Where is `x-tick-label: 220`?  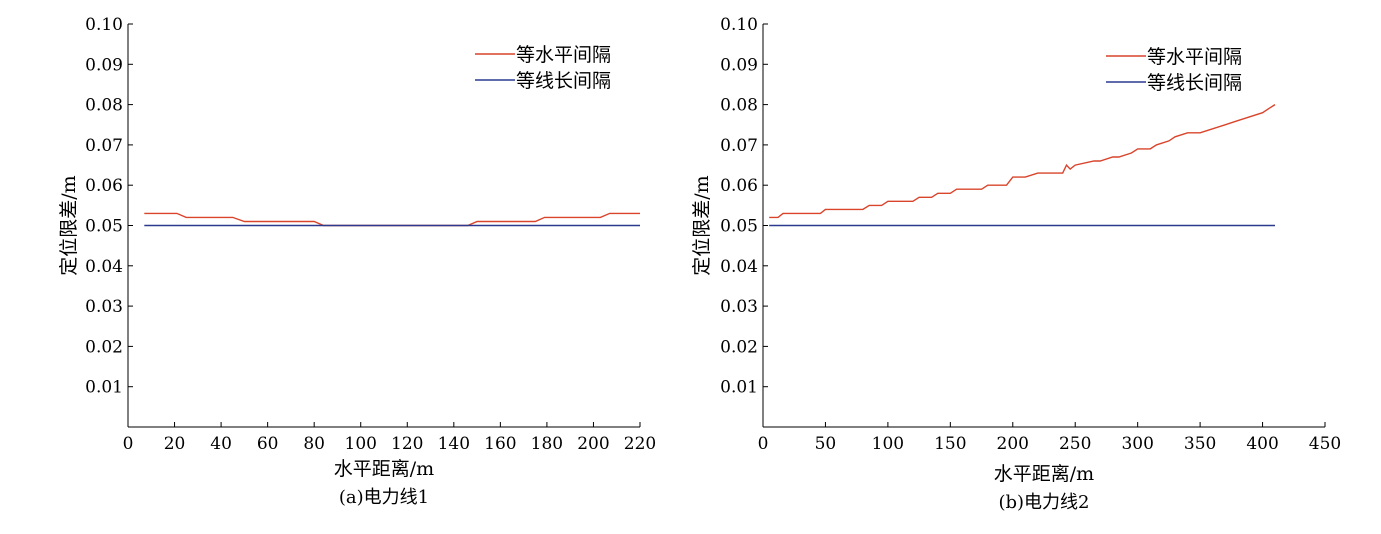 x-tick-label: 220 is located at coordinates (640, 444).